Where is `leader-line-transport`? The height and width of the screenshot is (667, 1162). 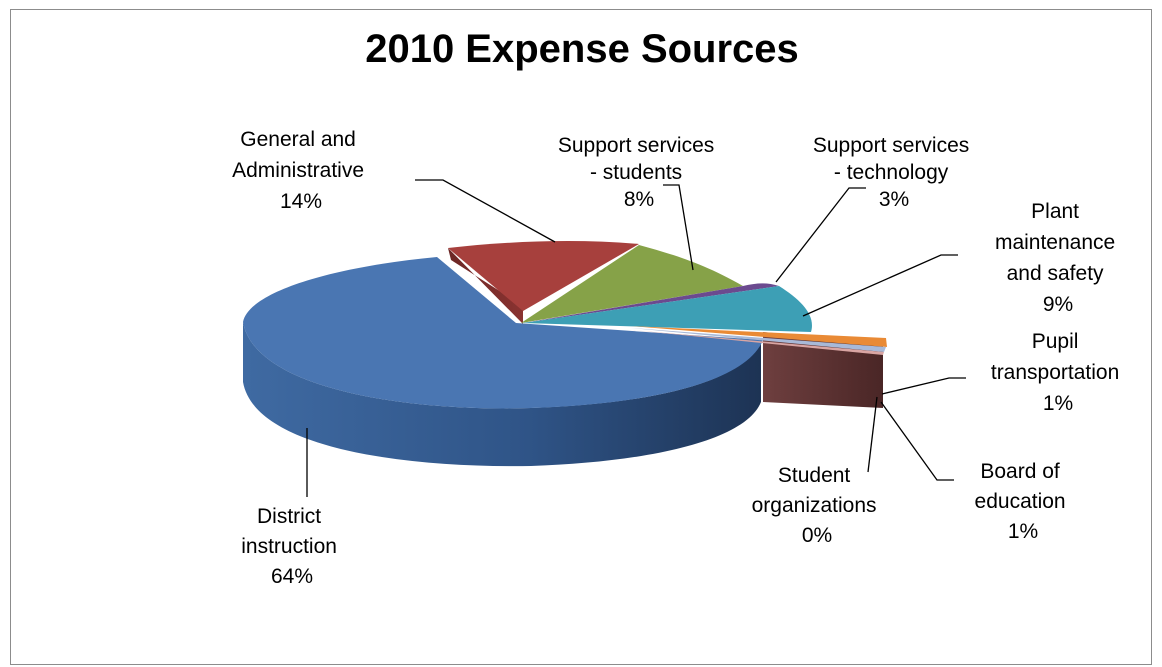
leader-line-transport is located at coordinates (923, 386).